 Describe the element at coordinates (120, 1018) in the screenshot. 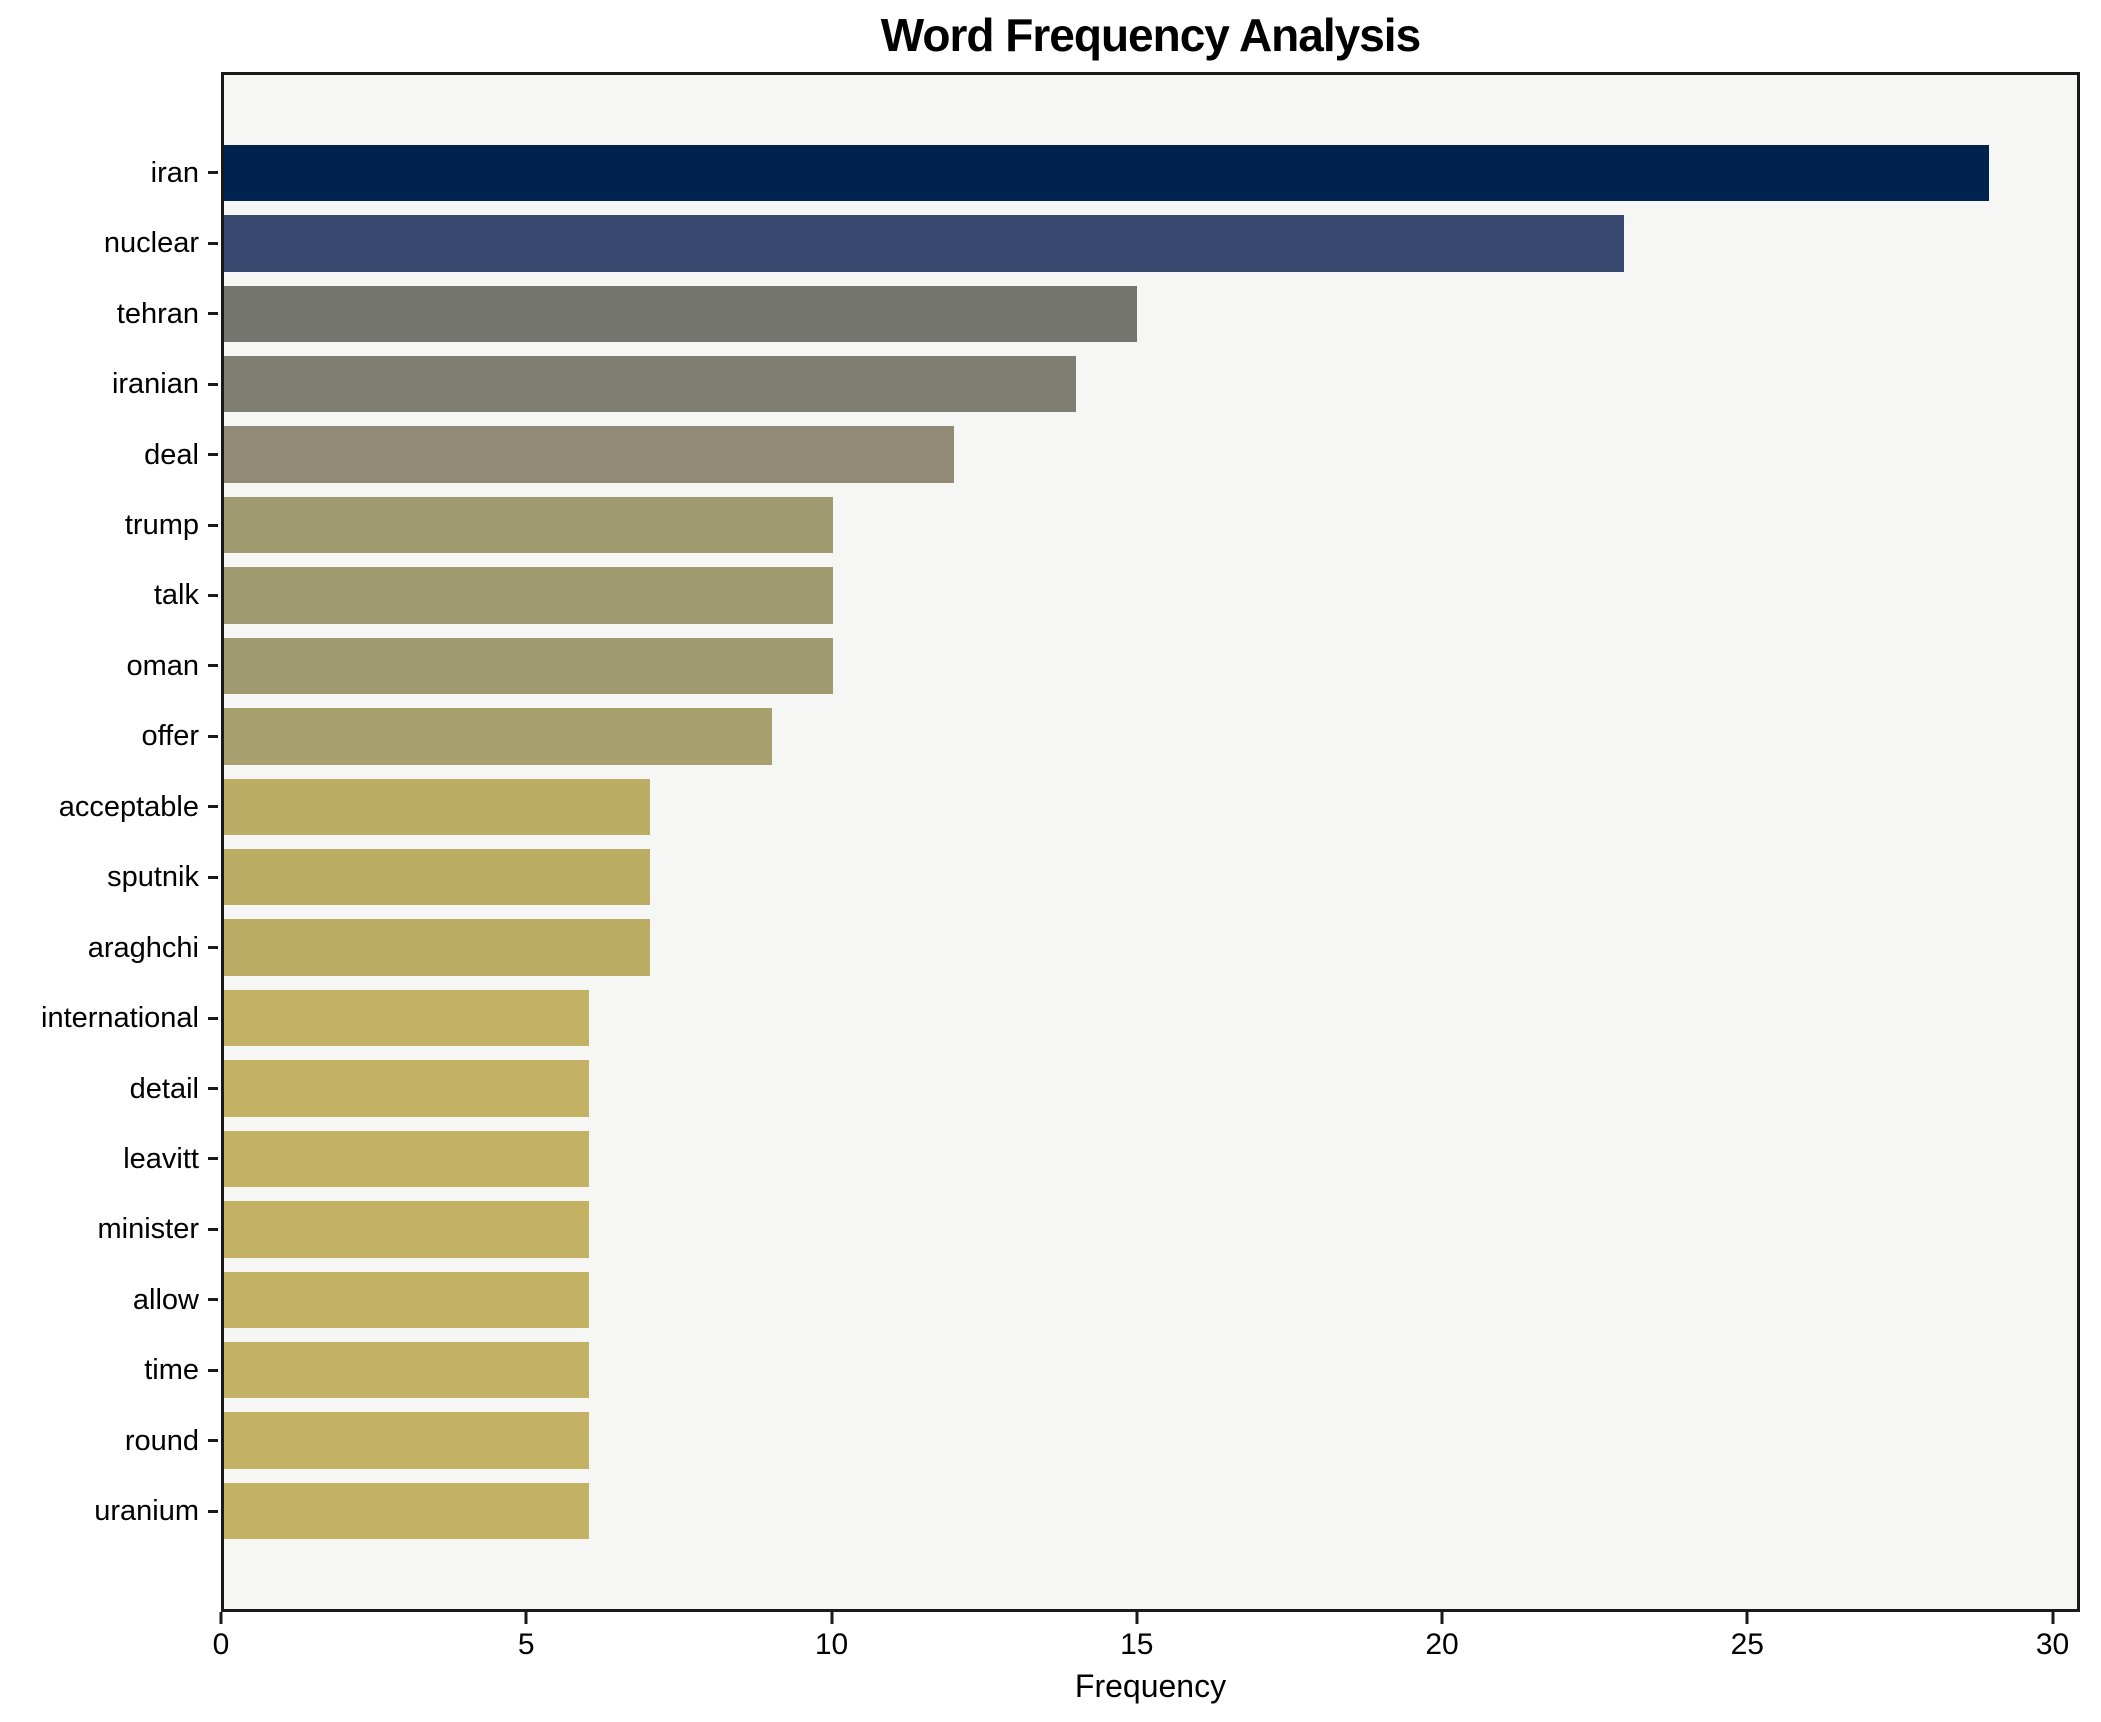

I see `y-tick-label-international: international` at that location.